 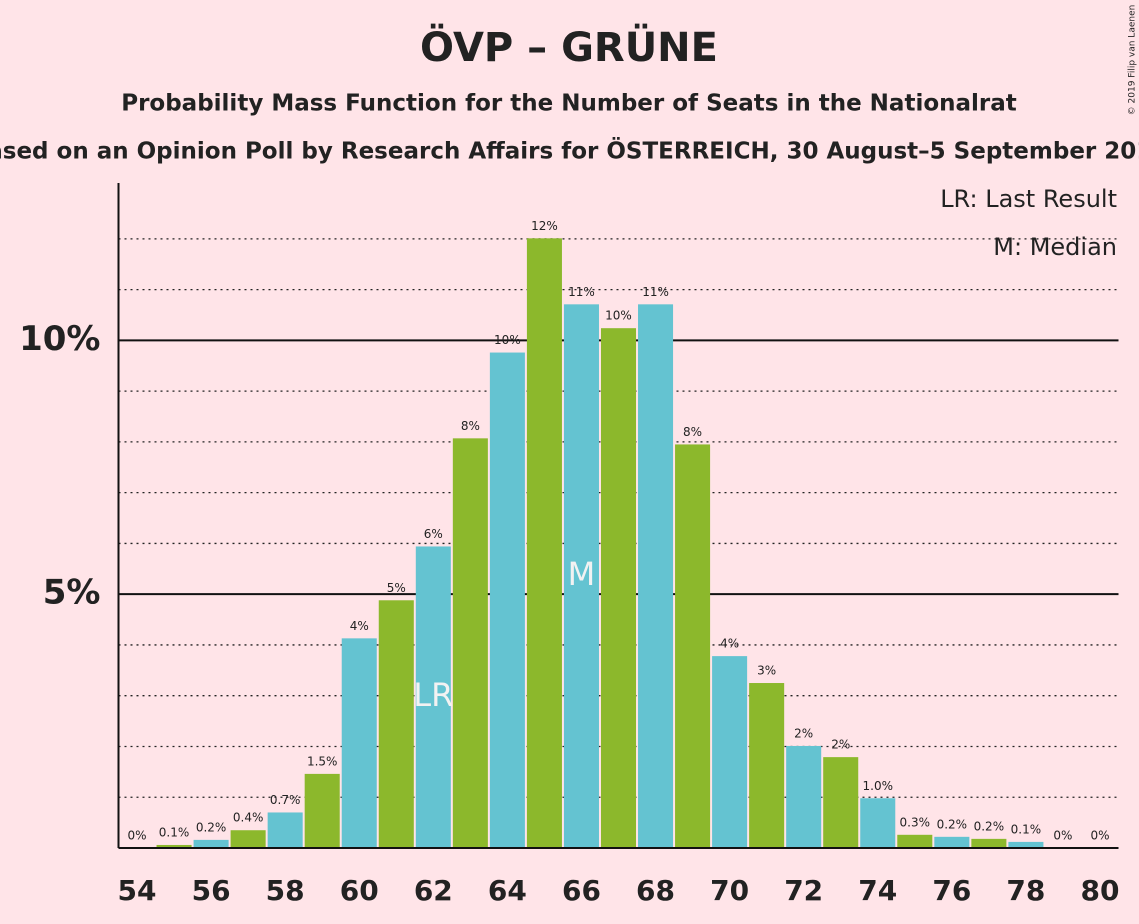 I want to click on x-tick-label: 62, so click(x=433, y=890).